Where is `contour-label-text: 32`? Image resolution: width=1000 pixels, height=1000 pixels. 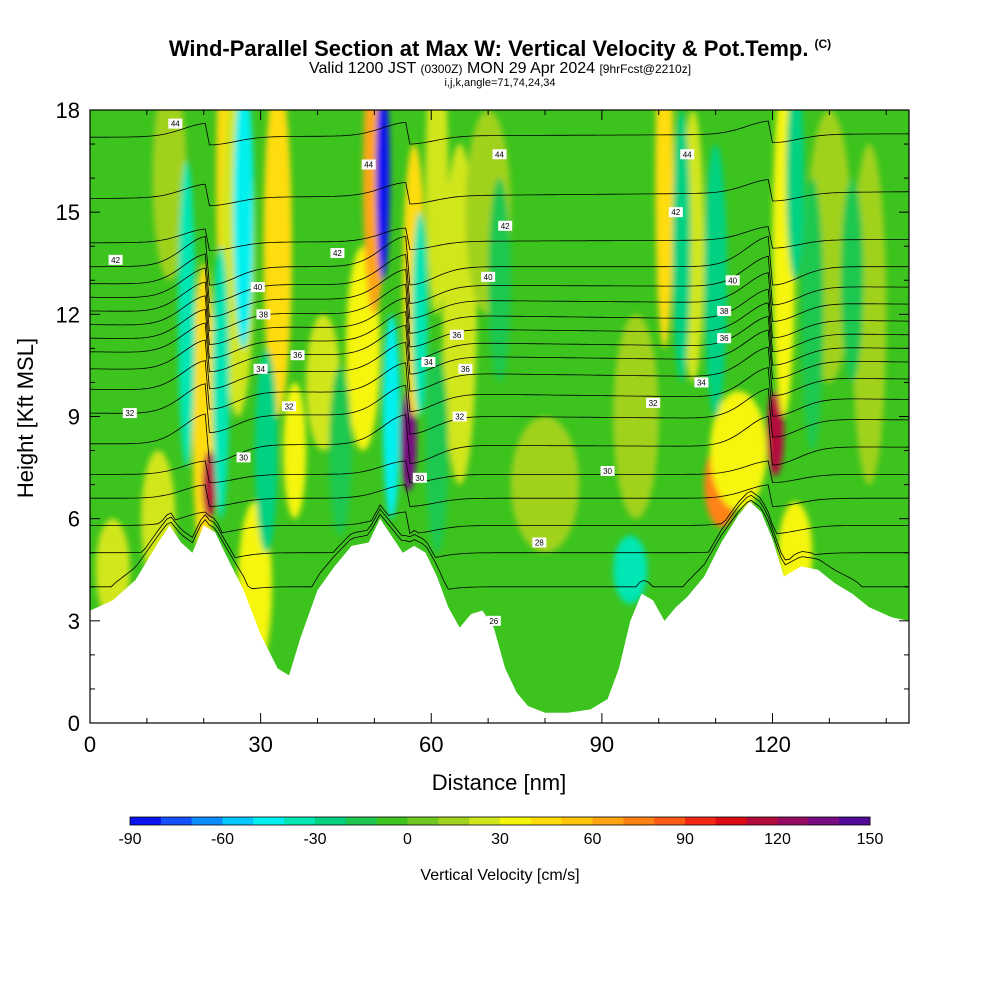
contour-label-text: 32 is located at coordinates (459, 417).